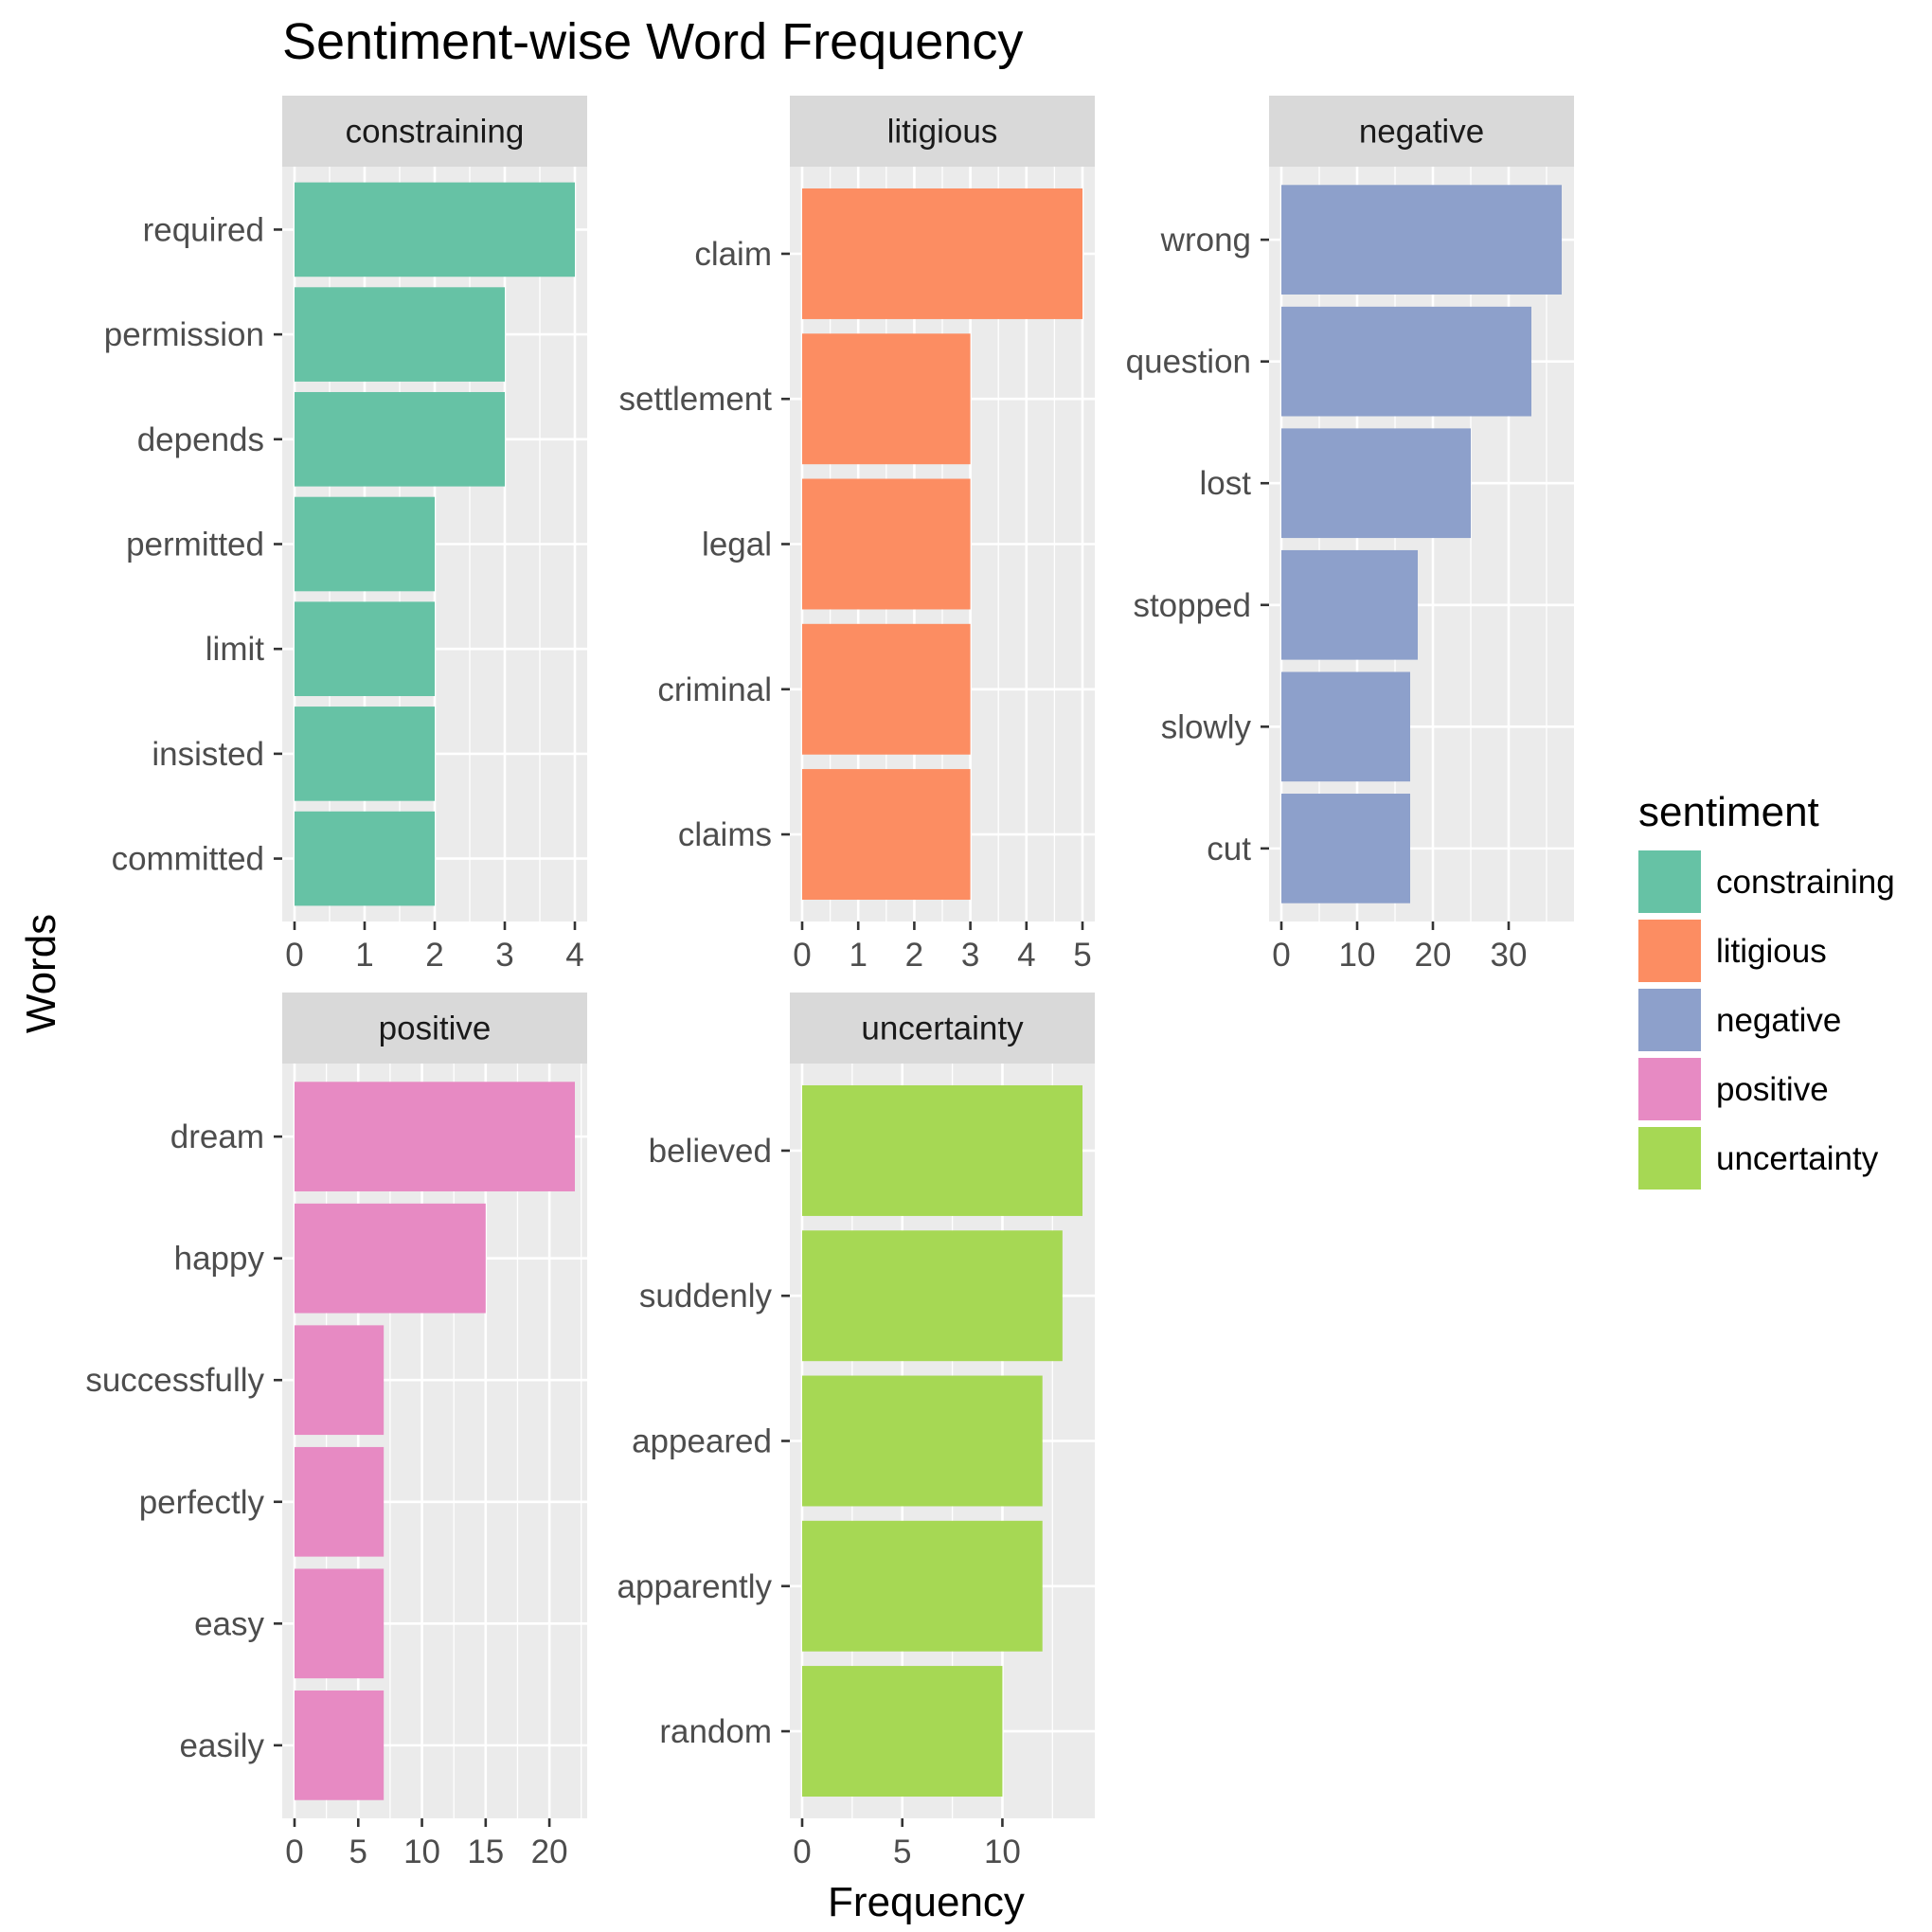  I want to click on y-tick-label: easily, so click(222, 1745).